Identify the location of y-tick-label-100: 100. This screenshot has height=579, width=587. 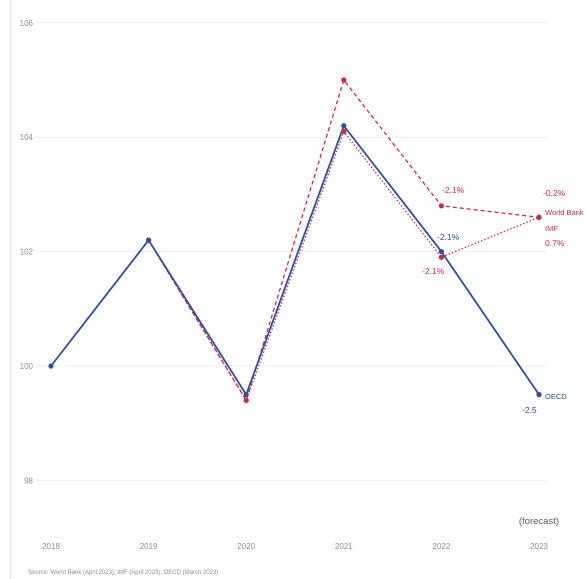
(27, 366).